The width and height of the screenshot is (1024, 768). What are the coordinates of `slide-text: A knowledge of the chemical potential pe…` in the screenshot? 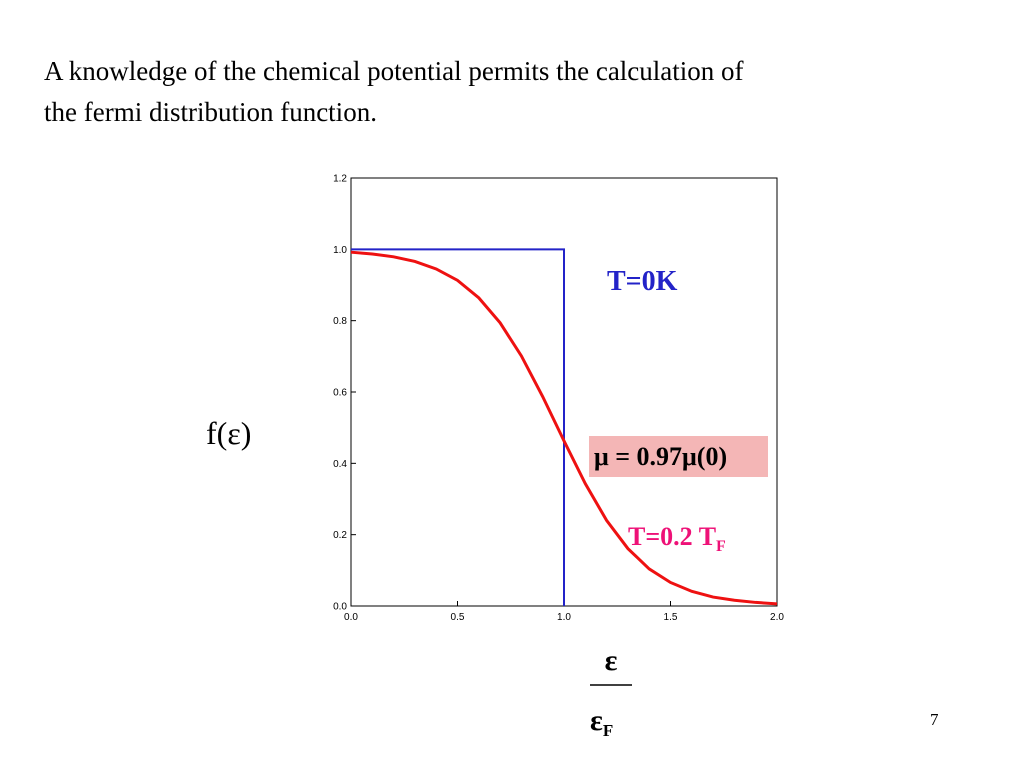 It's located at (394, 71).